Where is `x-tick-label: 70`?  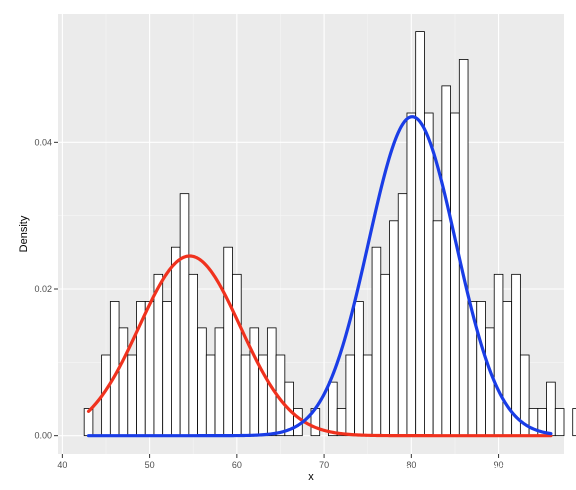 x-tick-label: 70 is located at coordinates (324, 465).